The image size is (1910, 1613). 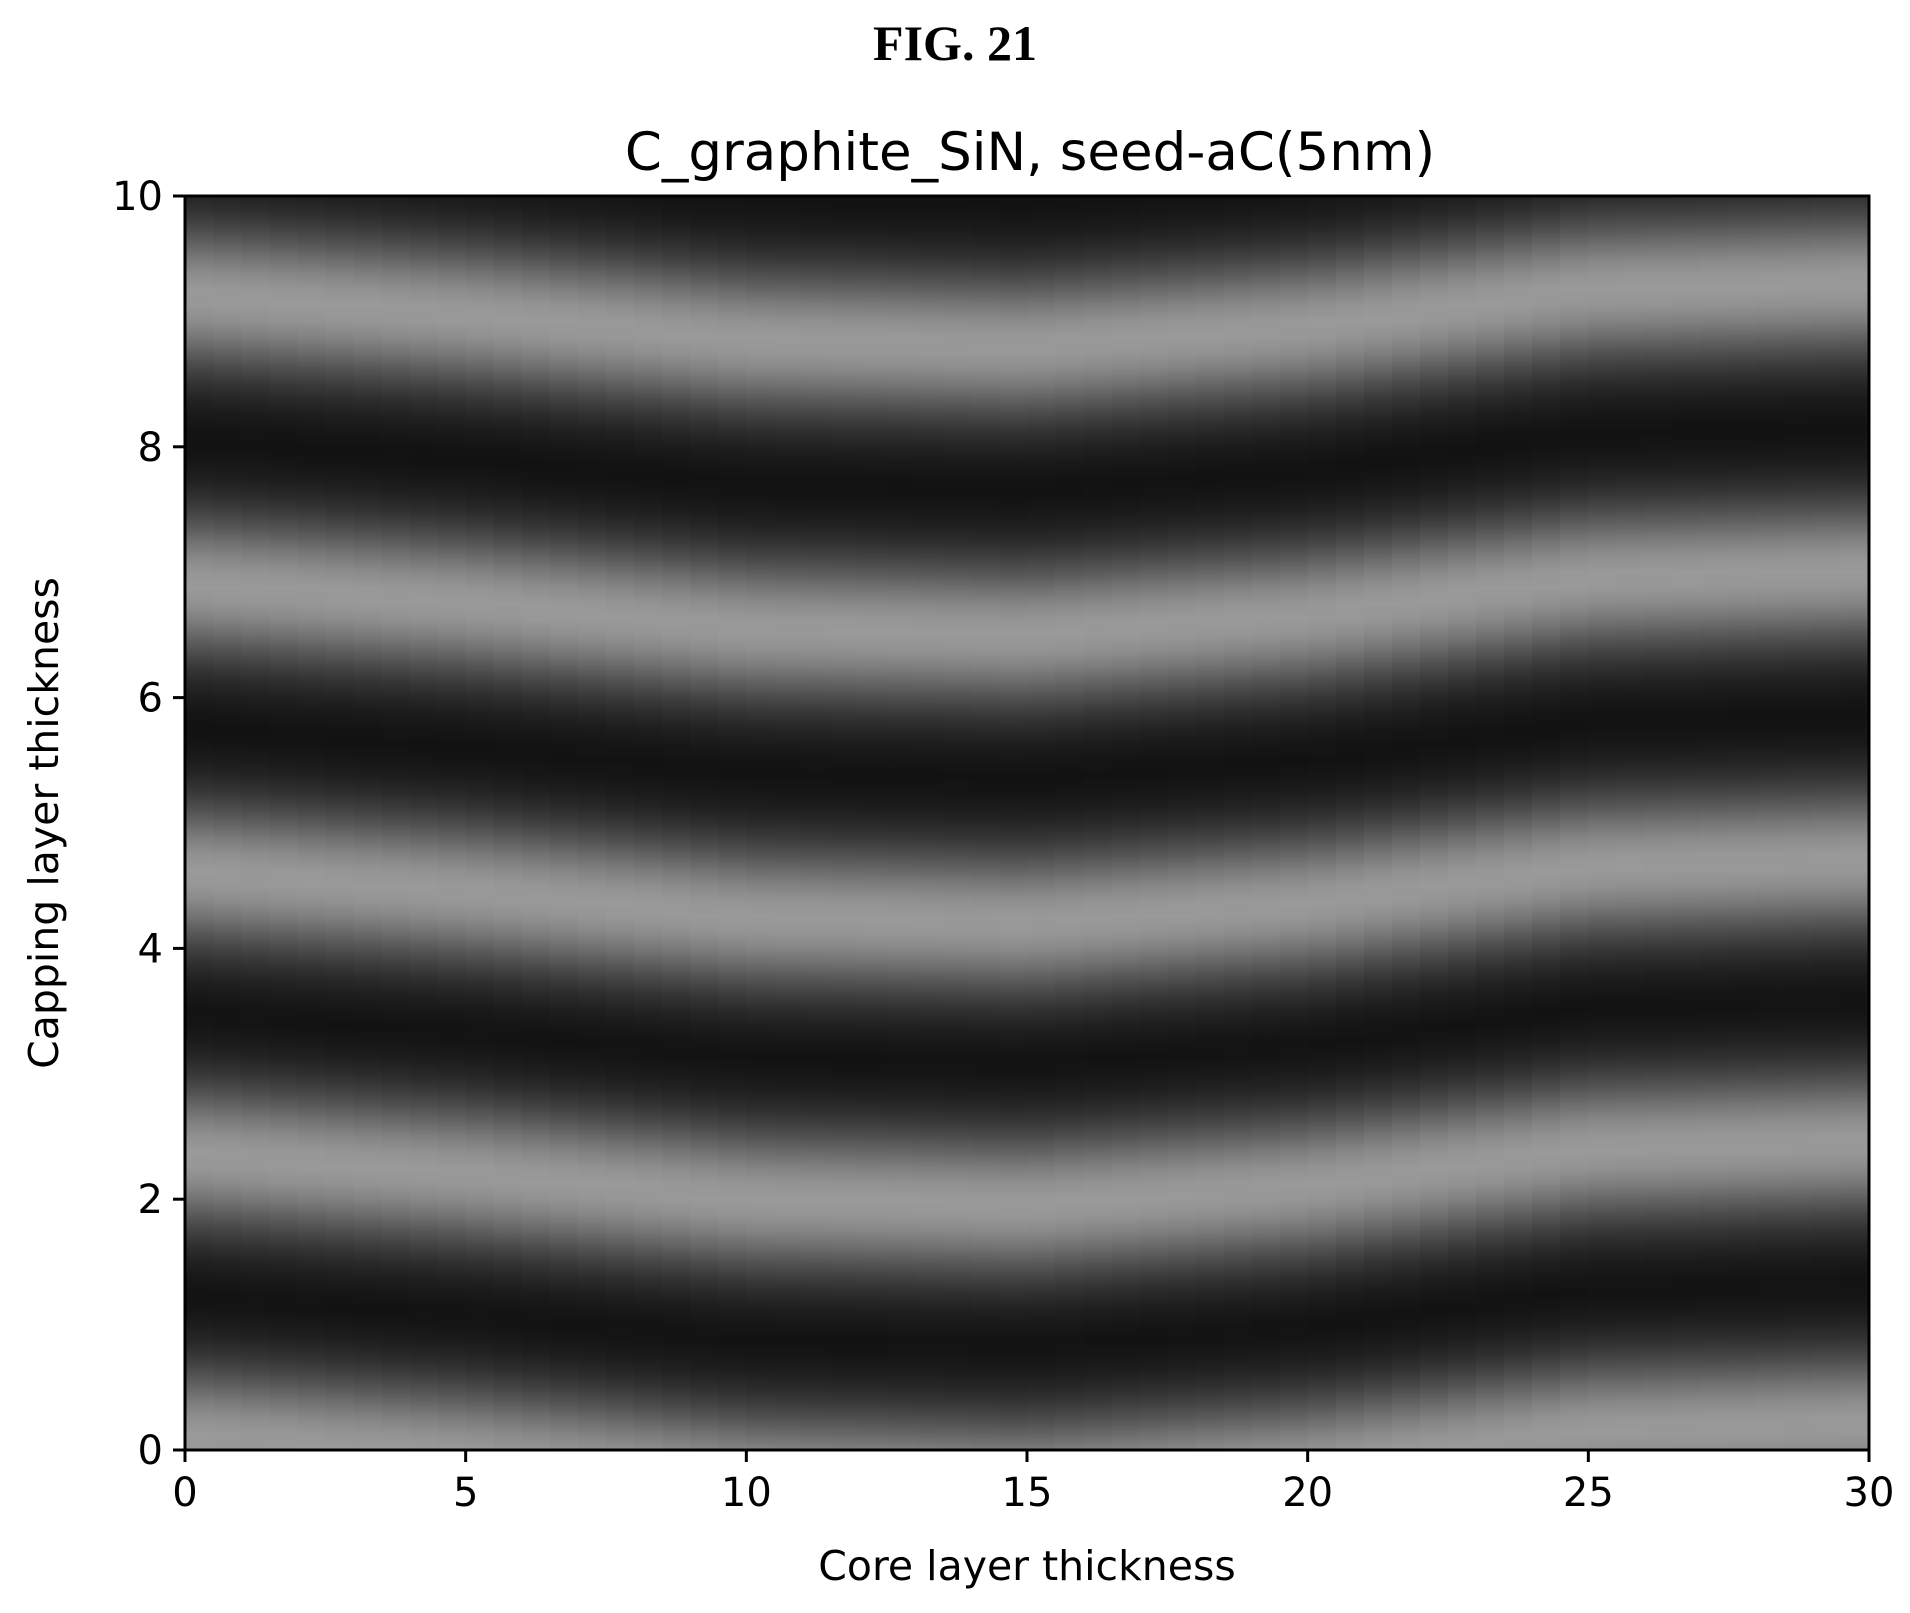 What do you see at coordinates (1588, 1493) in the screenshot?
I see `x-tick-label: 25` at bounding box center [1588, 1493].